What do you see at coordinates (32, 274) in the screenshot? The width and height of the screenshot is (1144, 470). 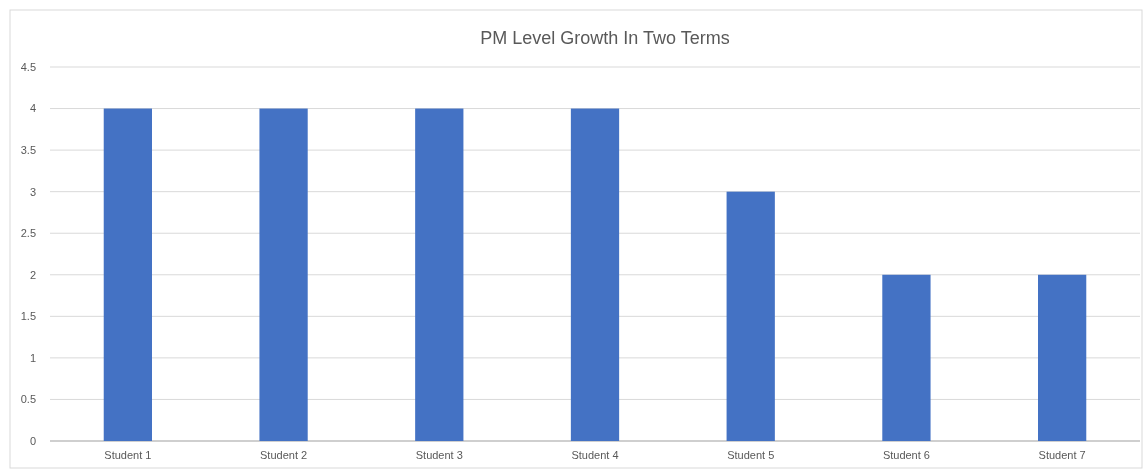 I see `y-tick-label: 2` at bounding box center [32, 274].